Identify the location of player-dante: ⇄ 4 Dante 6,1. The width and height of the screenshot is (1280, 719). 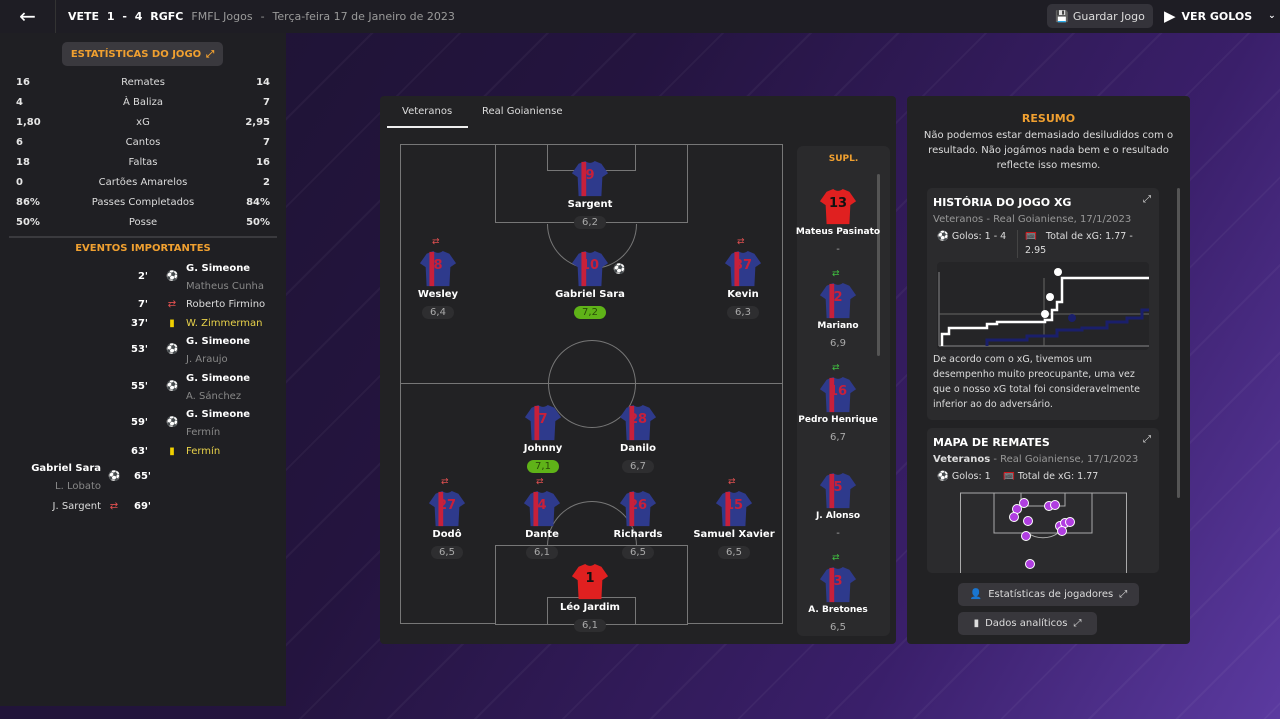
(542, 518).